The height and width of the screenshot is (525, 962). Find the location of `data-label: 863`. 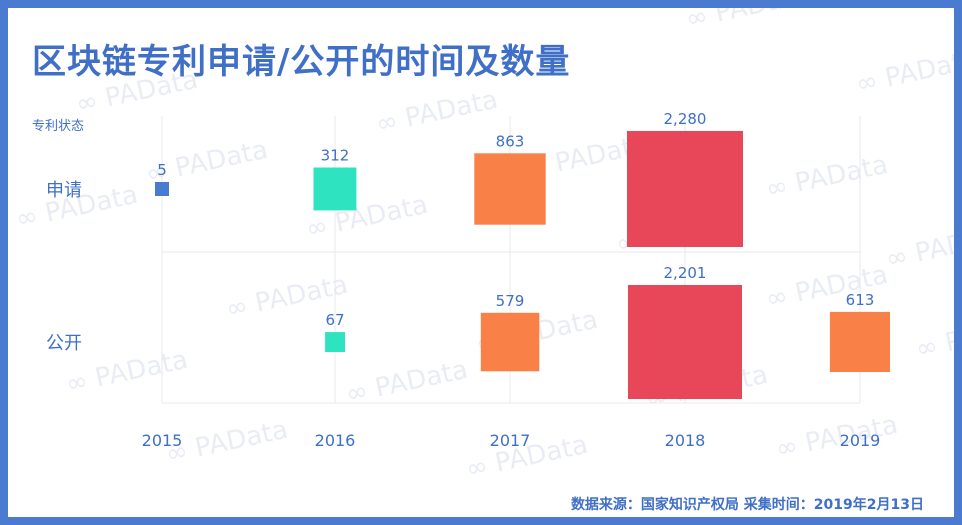

data-label: 863 is located at coordinates (510, 141).